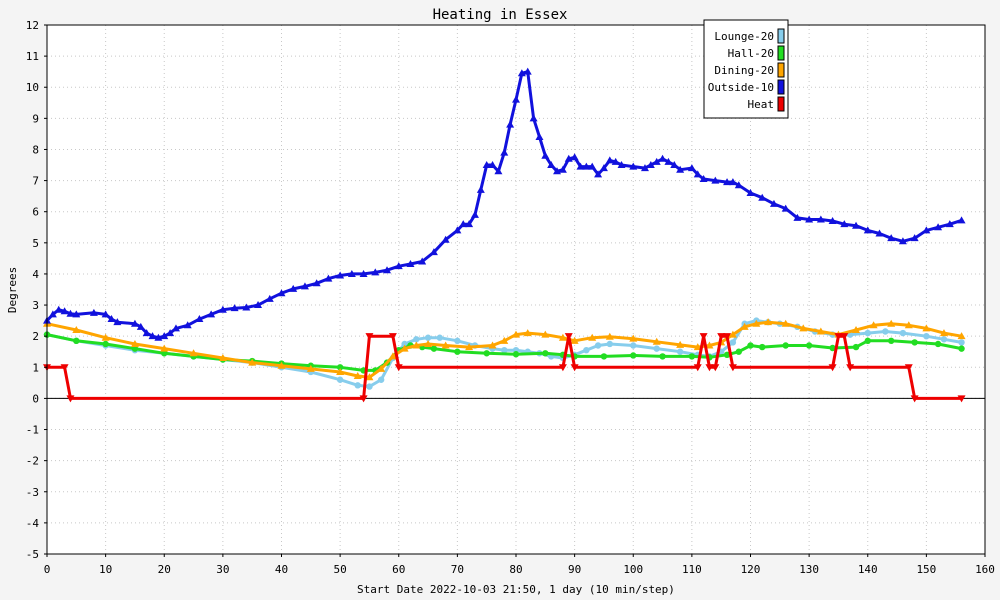  What do you see at coordinates (504, 349) in the screenshot?
I see `series-line` at bounding box center [504, 349].